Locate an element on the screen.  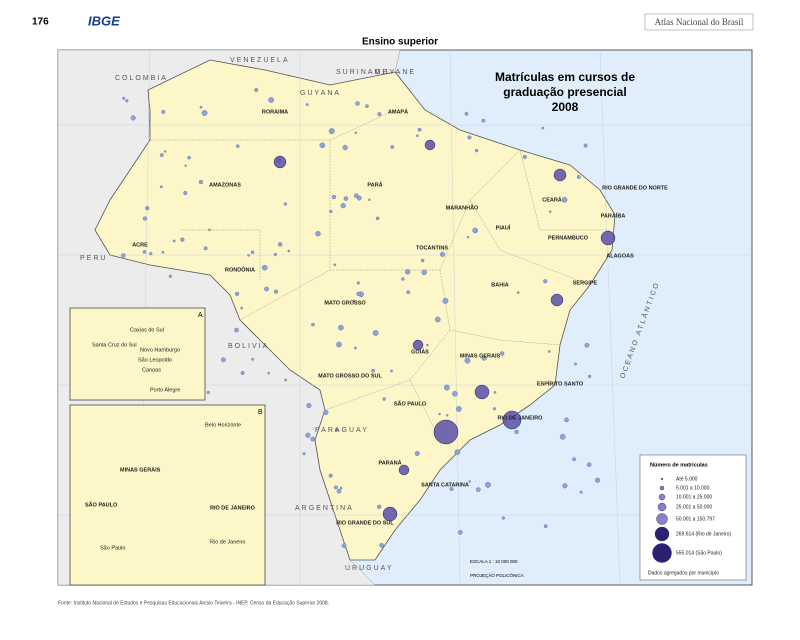
country-label: COLOMBIA is located at coordinates (141, 78).